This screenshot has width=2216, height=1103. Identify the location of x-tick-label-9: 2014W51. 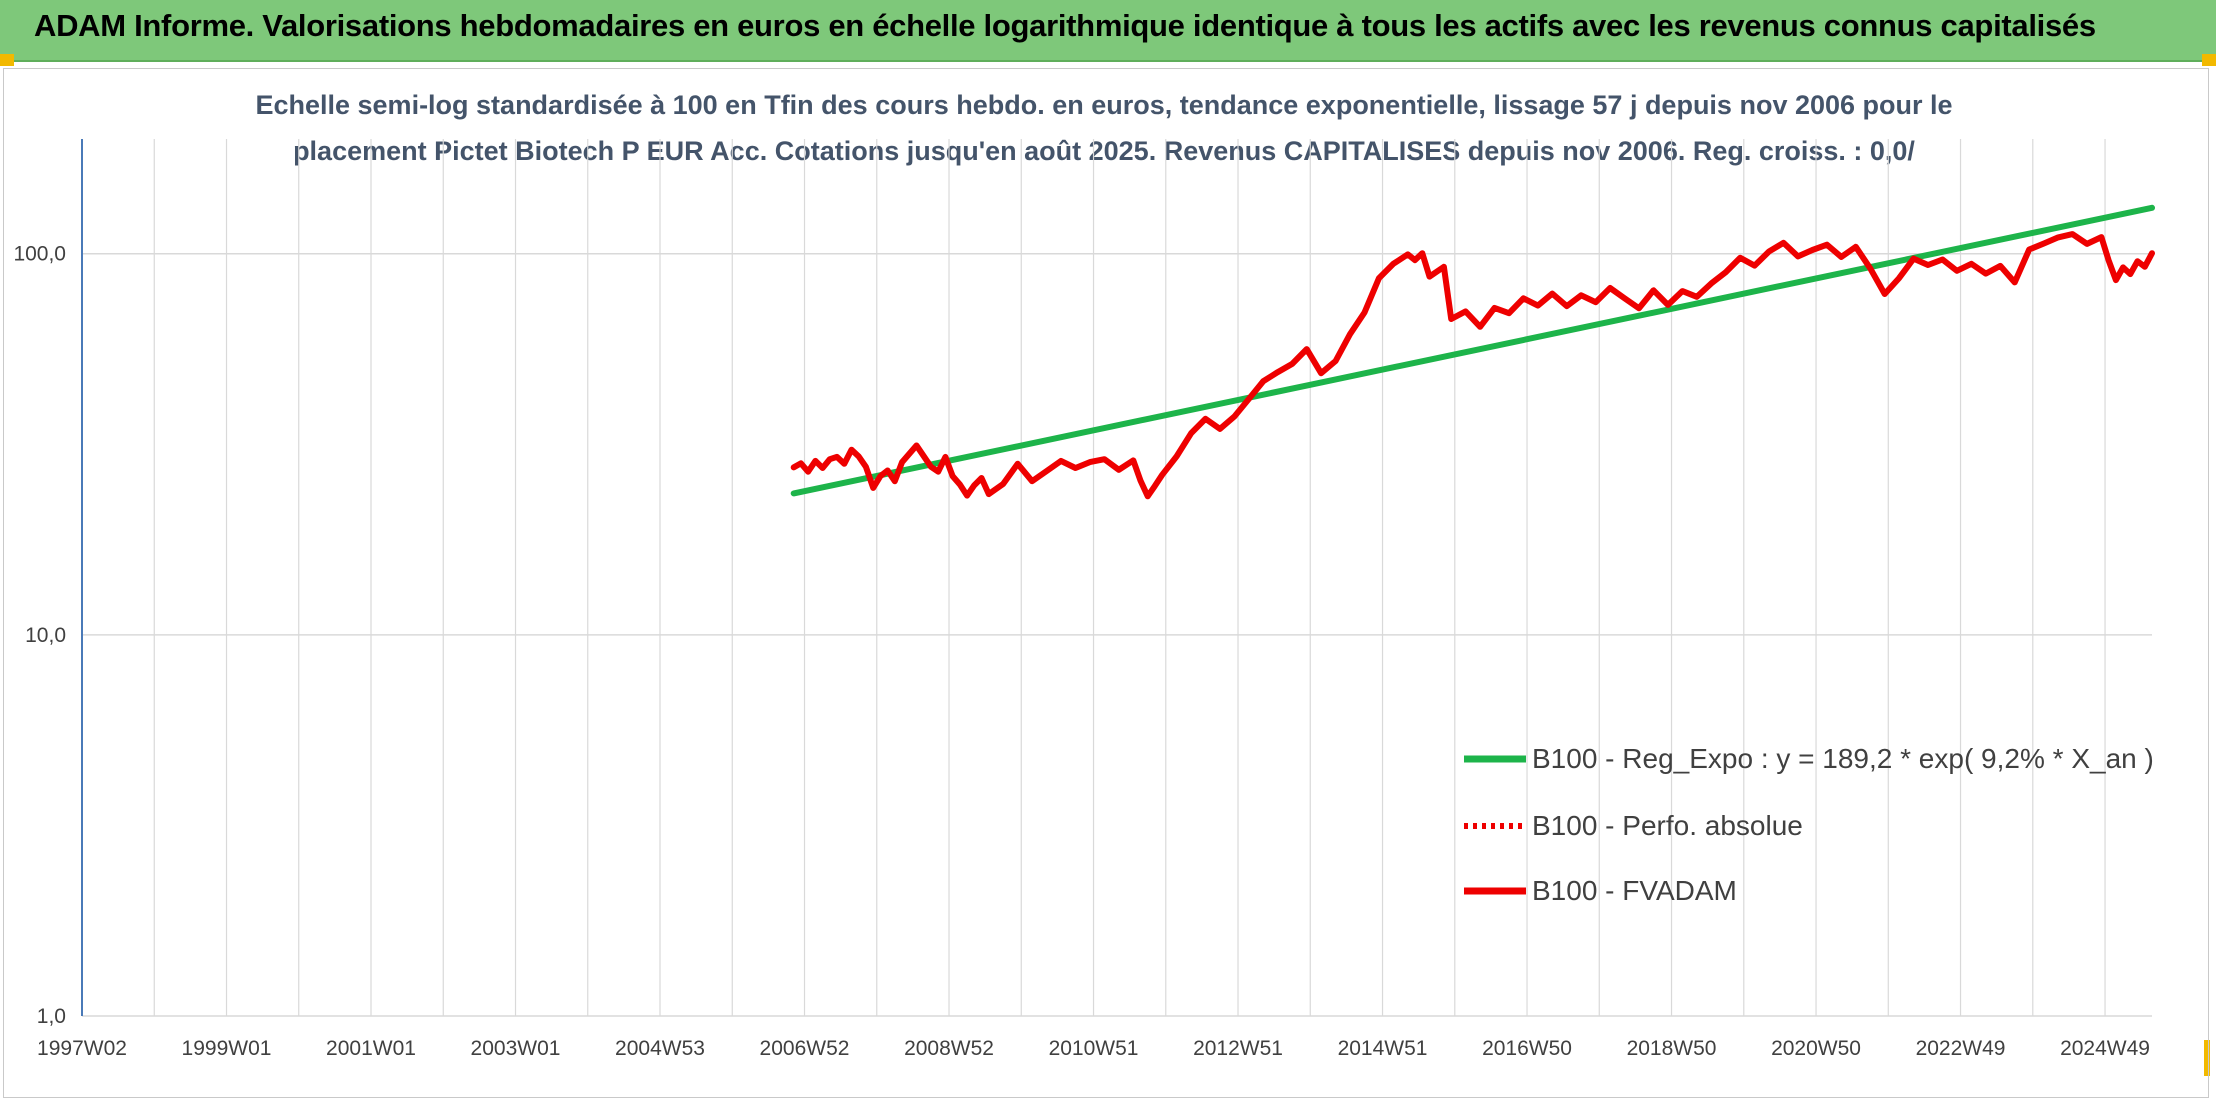
(1383, 1048).